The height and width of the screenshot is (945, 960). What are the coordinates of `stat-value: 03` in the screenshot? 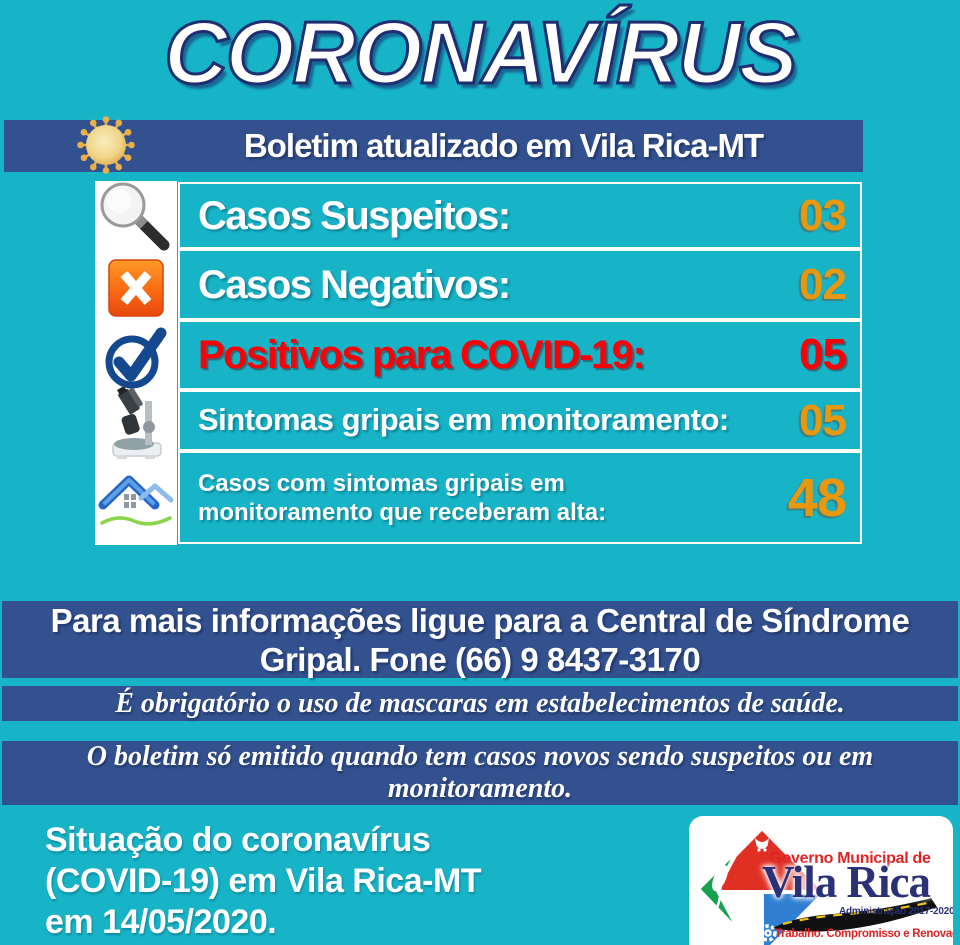 It's located at (823, 215).